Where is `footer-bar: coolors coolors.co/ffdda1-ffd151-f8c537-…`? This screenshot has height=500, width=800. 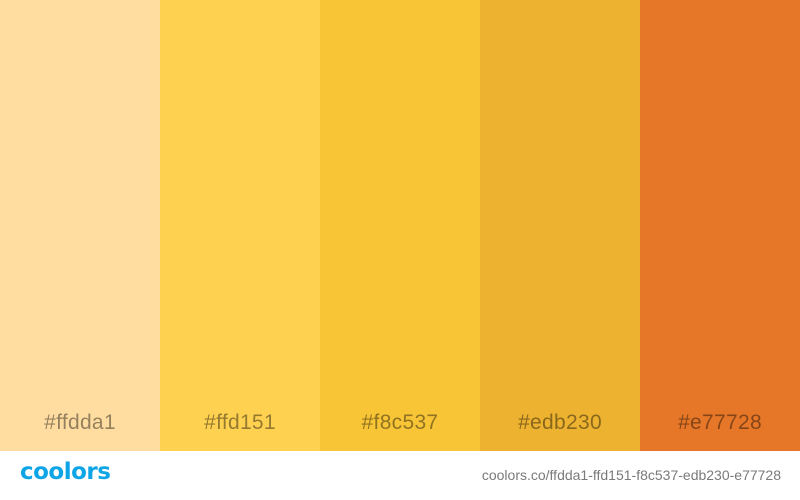 footer-bar: coolors coolors.co/ffdda1-ffd151-f8c537-… is located at coordinates (400, 475).